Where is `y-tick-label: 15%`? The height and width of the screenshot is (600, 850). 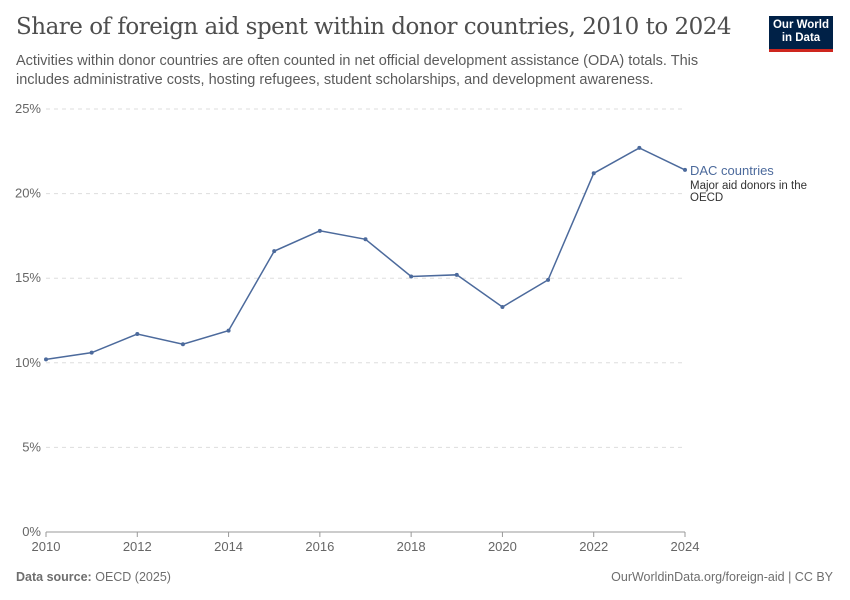 y-tick-label: 15% is located at coordinates (28, 277).